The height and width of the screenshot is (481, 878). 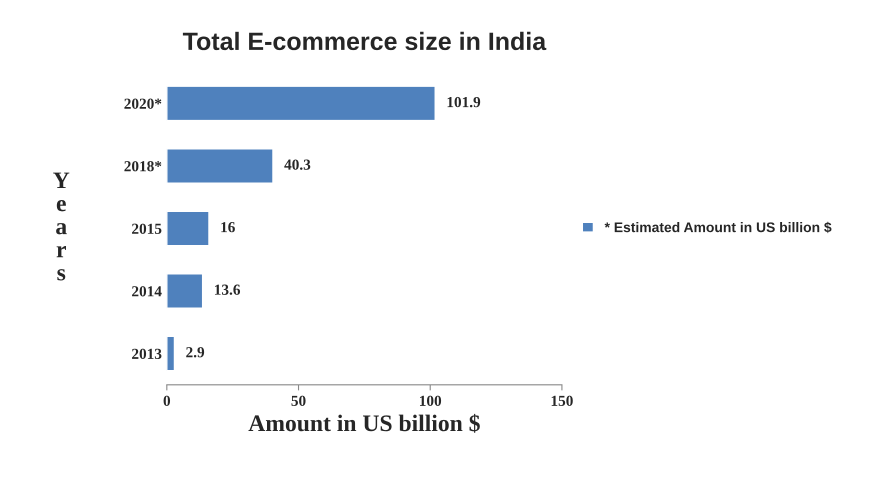 What do you see at coordinates (195, 352) in the screenshot?
I see `data-label: 2.9` at bounding box center [195, 352].